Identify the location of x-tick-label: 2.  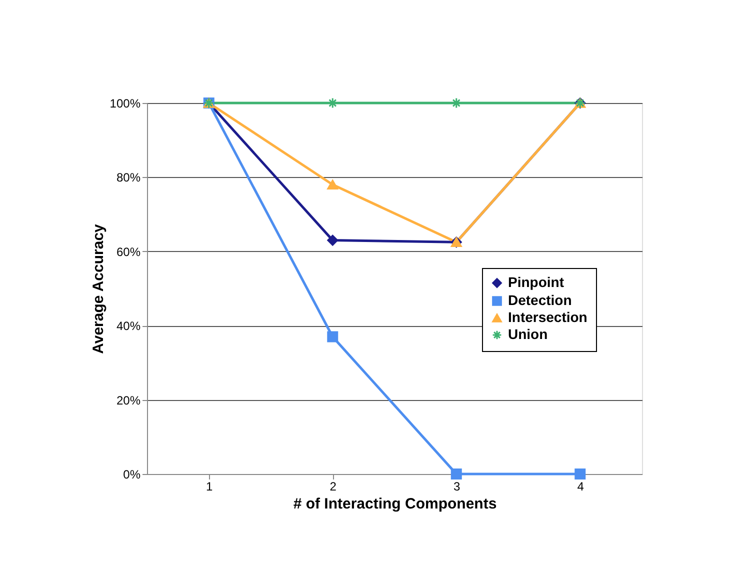
(333, 487).